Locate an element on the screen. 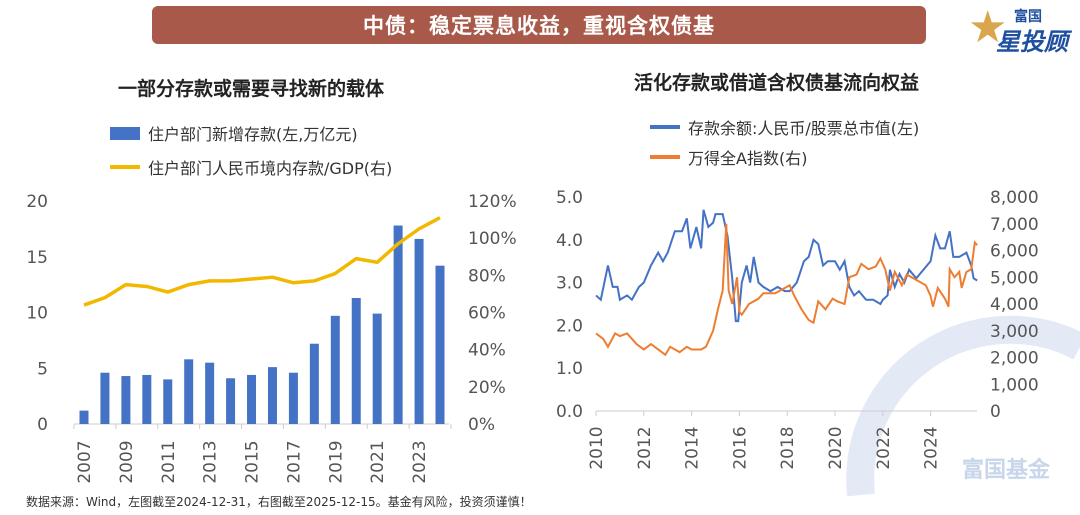 This screenshot has width=1080, height=515. bar-2011 is located at coordinates (168, 401).